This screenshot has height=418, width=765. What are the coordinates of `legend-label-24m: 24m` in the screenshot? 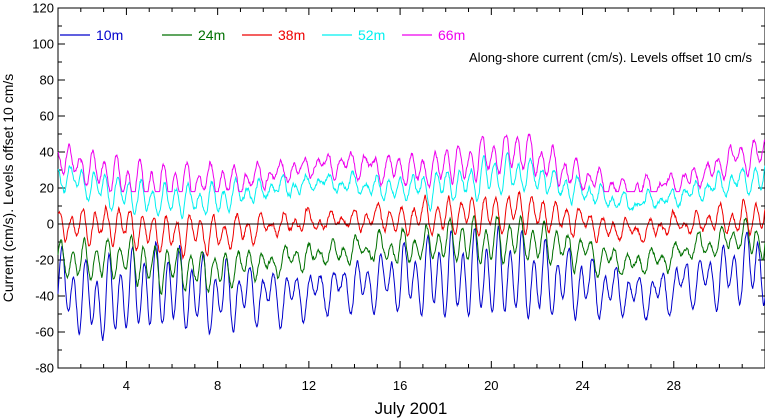 It's located at (211, 35).